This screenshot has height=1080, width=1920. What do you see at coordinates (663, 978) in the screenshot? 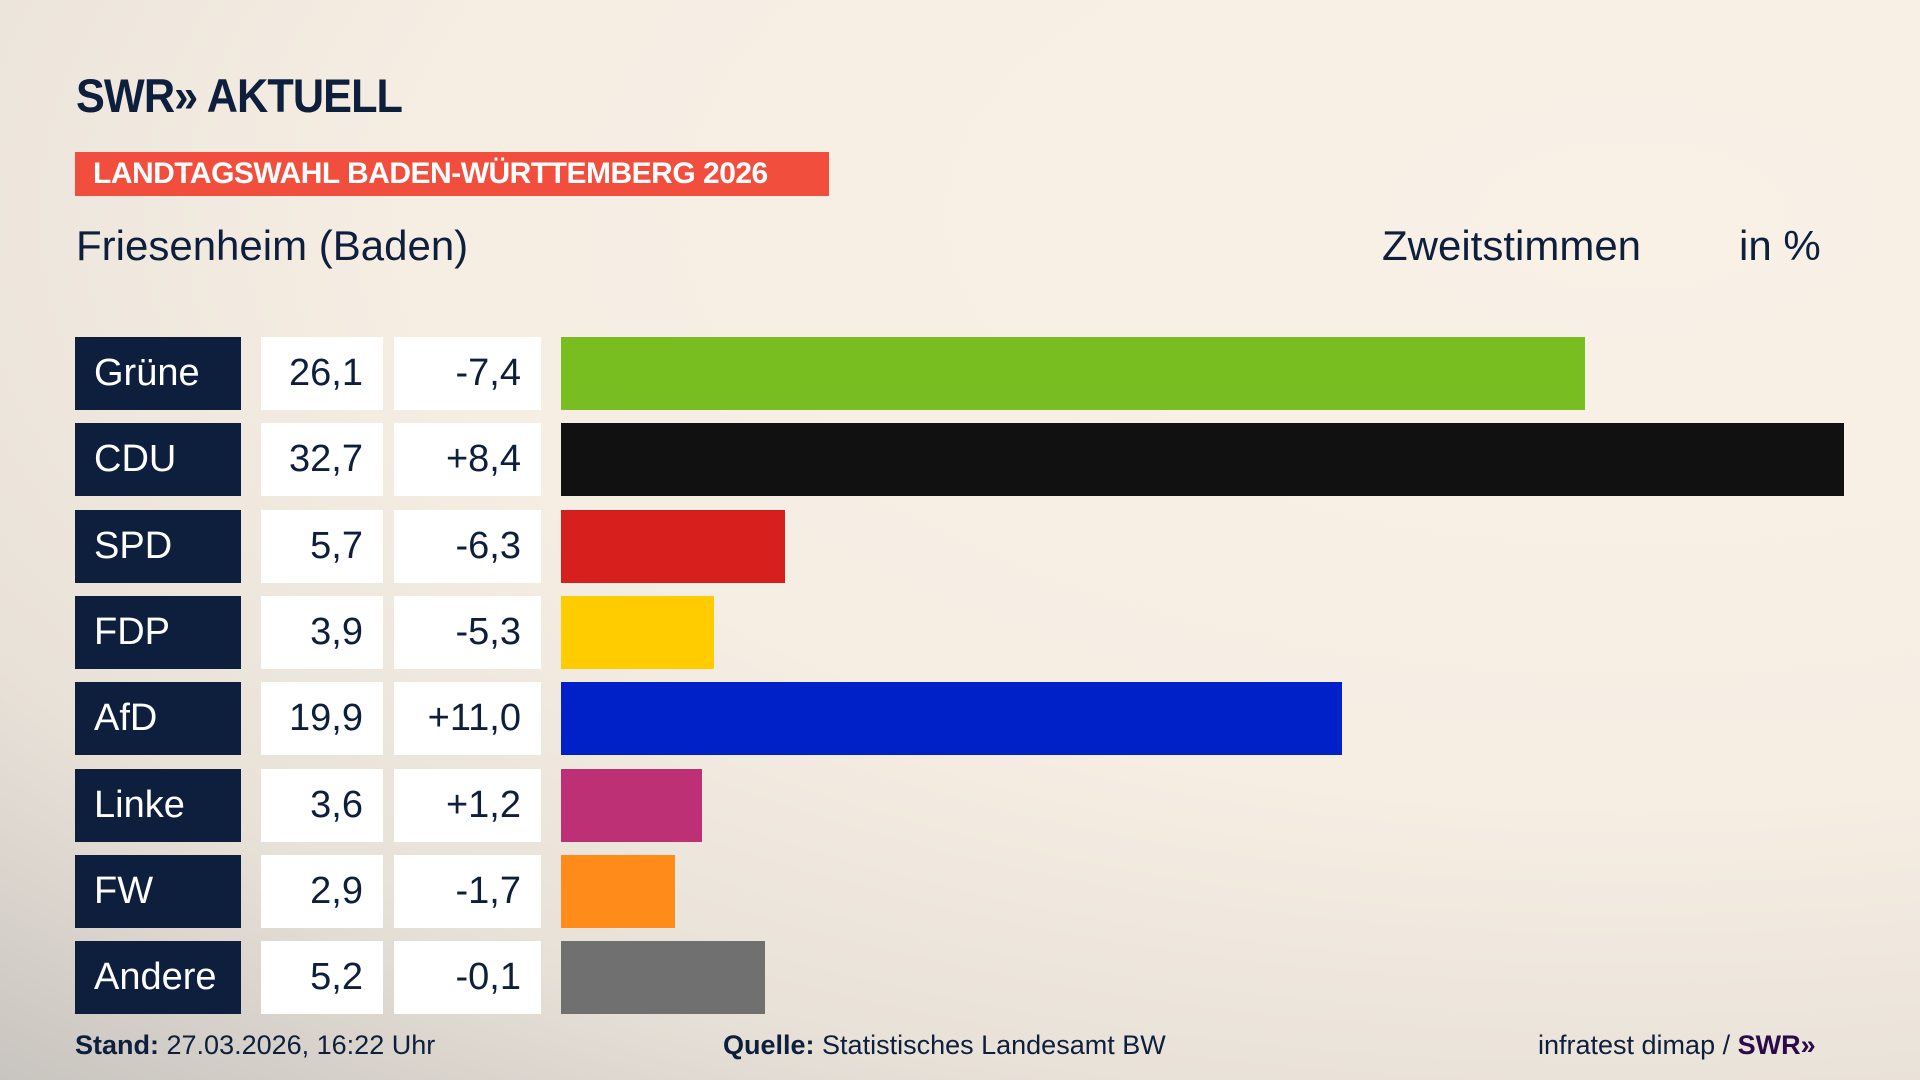
I see `bar-andere` at bounding box center [663, 978].